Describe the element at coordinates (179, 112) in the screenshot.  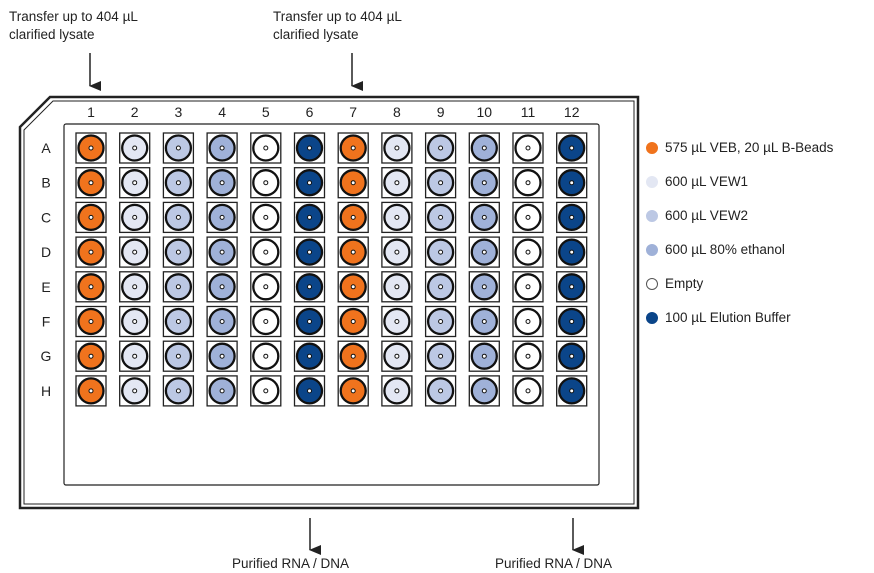
I see `column-label: 3` at that location.